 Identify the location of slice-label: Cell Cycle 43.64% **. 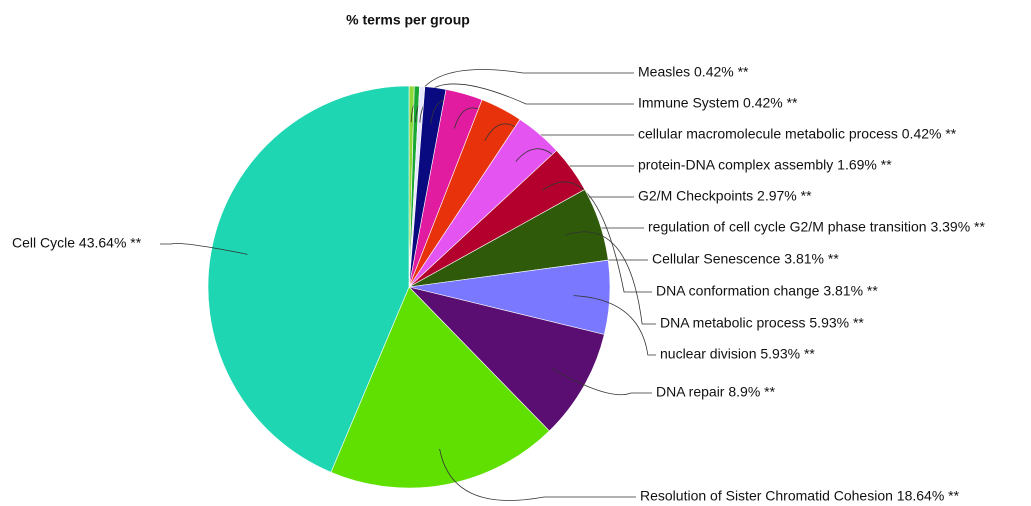
(77, 243).